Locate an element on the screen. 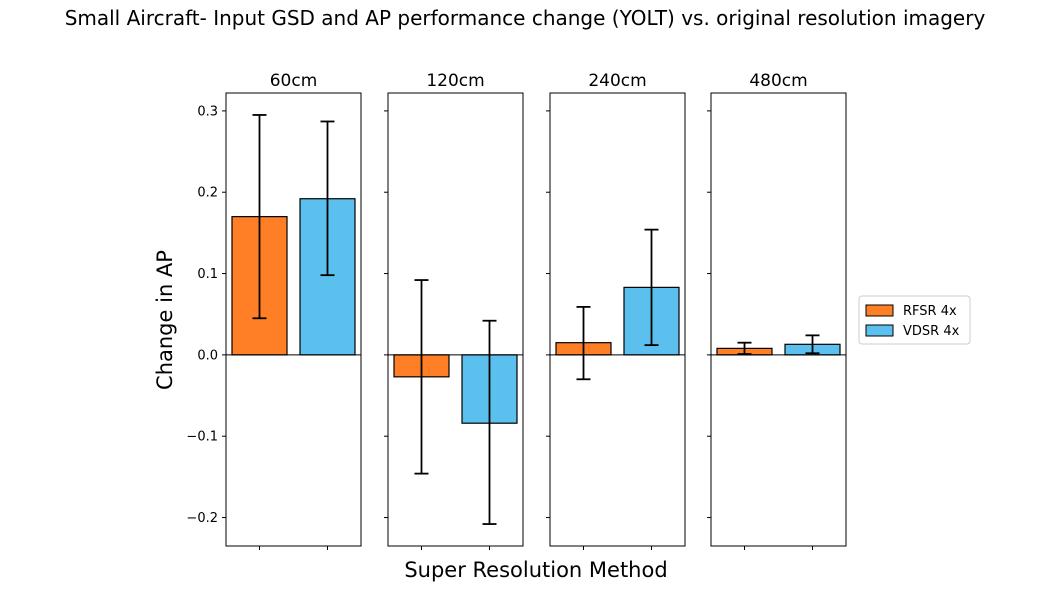 This screenshot has width=1052, height=590. legend-label: VDSR 4x is located at coordinates (931, 331).